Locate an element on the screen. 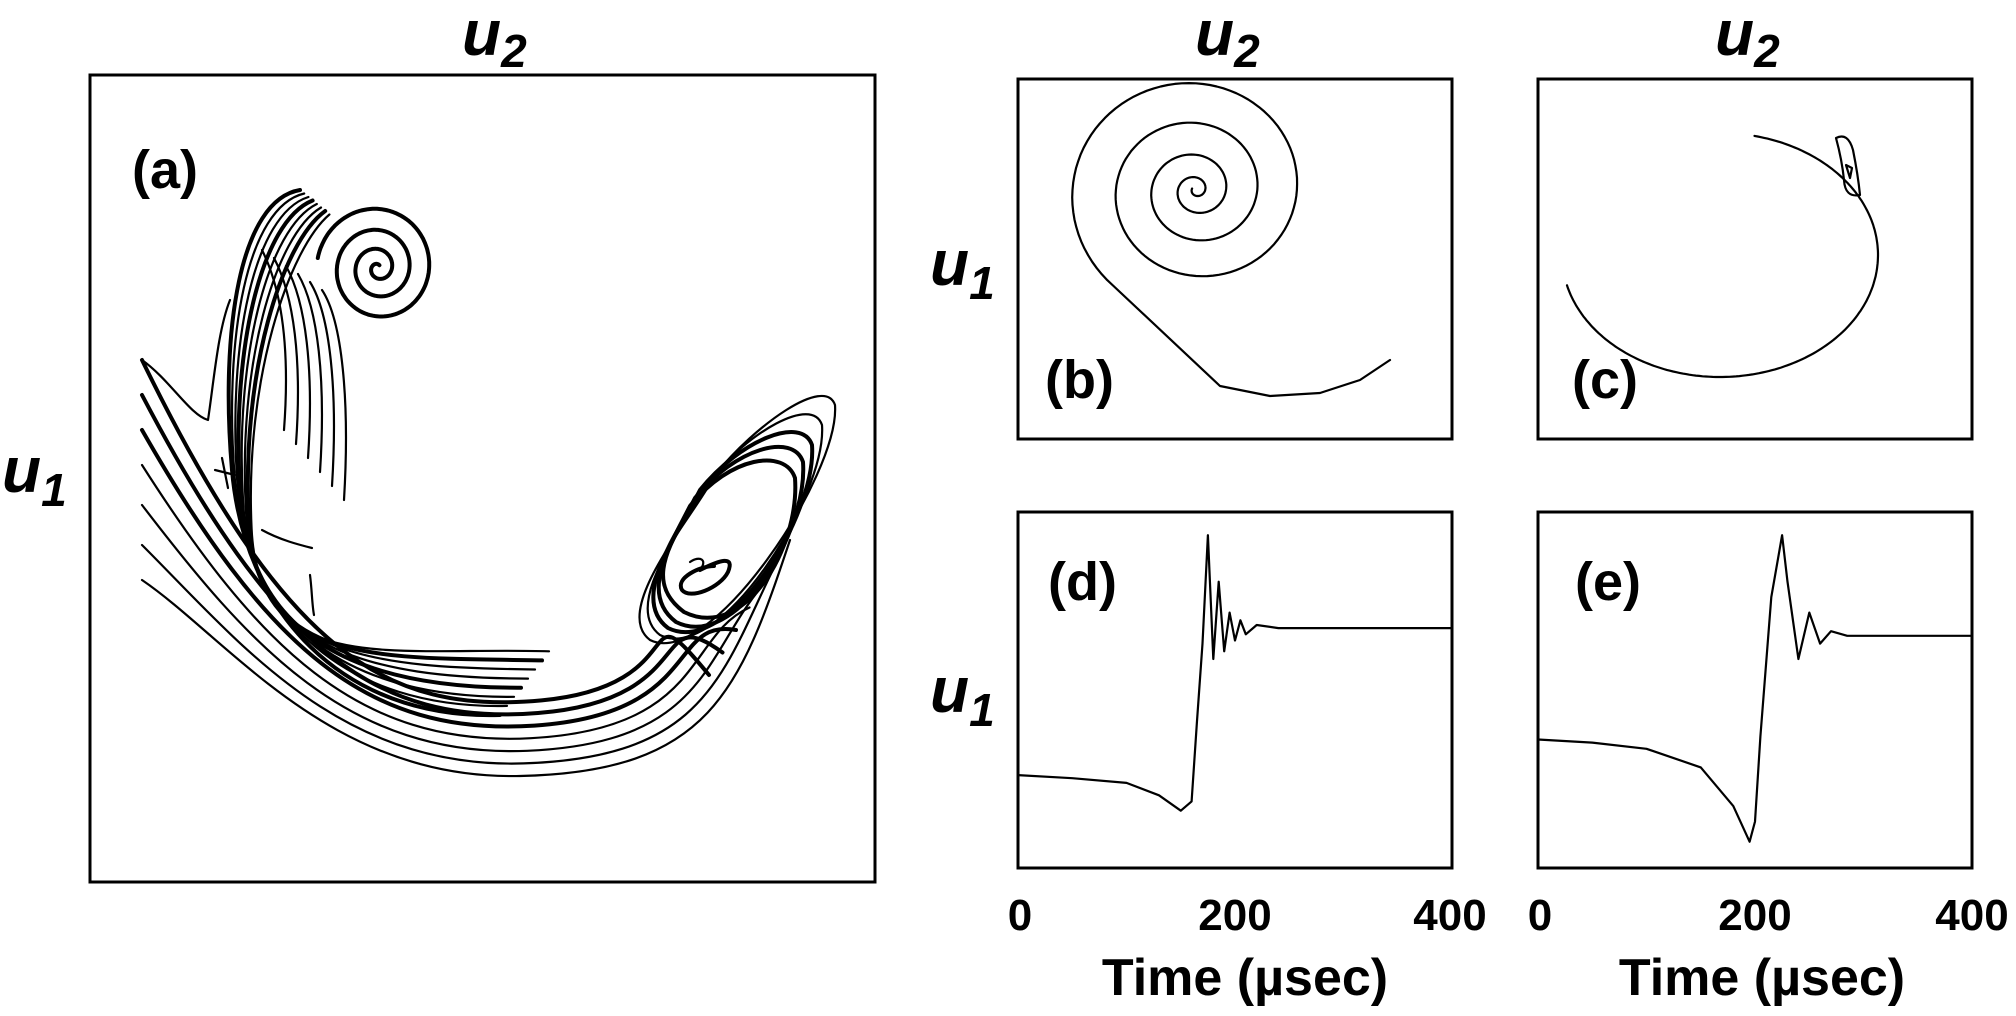  panel-d: (d) 0 200 400 Time (µsec) is located at coordinates (1247, 758).